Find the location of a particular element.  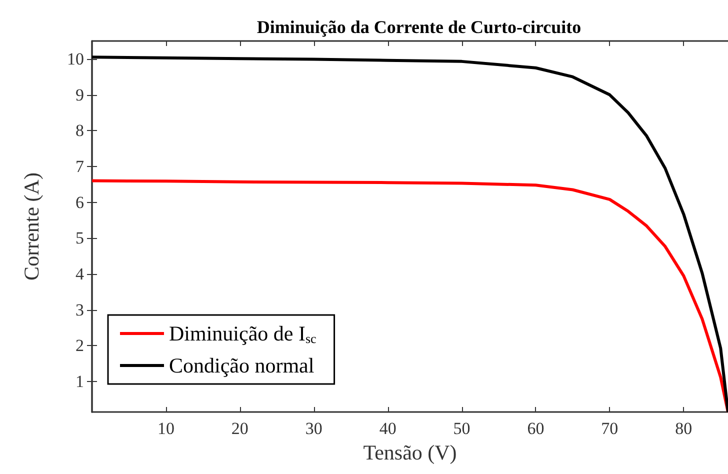

chart-title: Diminuição da Corrente de Curto-circuito is located at coordinates (419, 27).